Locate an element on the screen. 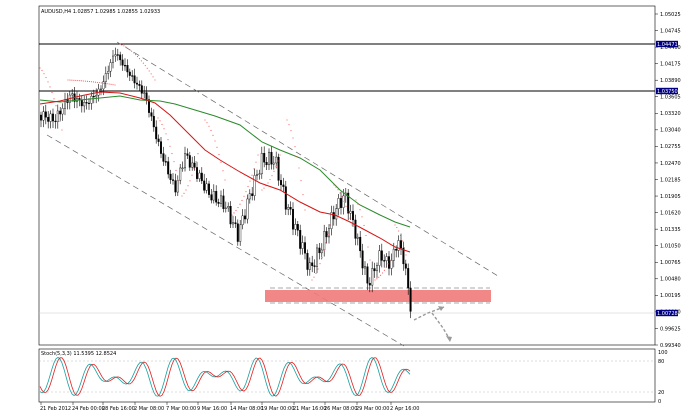  price-tick-label: 1.02755 is located at coordinates (670, 147).